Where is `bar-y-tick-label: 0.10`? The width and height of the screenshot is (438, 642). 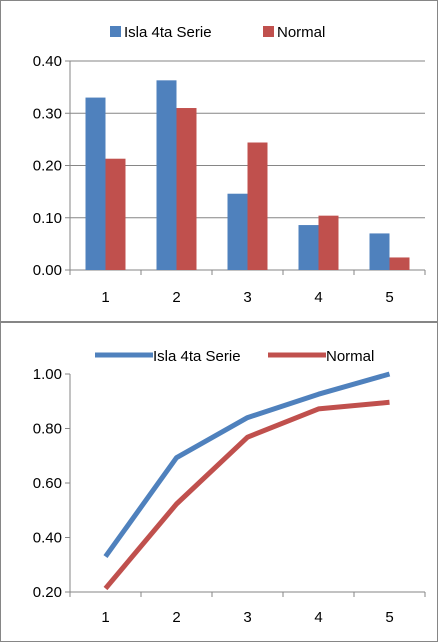
bar-y-tick-label: 0.10 is located at coordinates (47, 218).